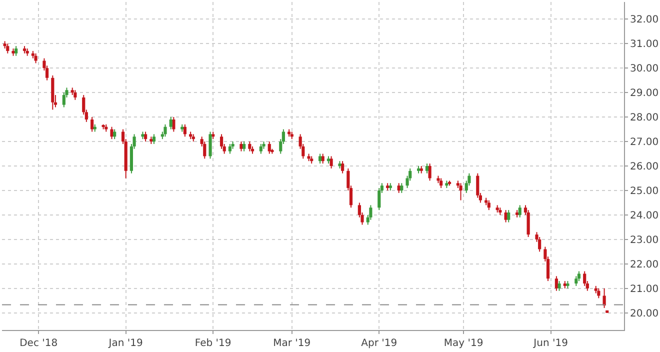 This screenshot has width=660, height=352. I want to click on y-tick-label: 27.00, so click(644, 142).